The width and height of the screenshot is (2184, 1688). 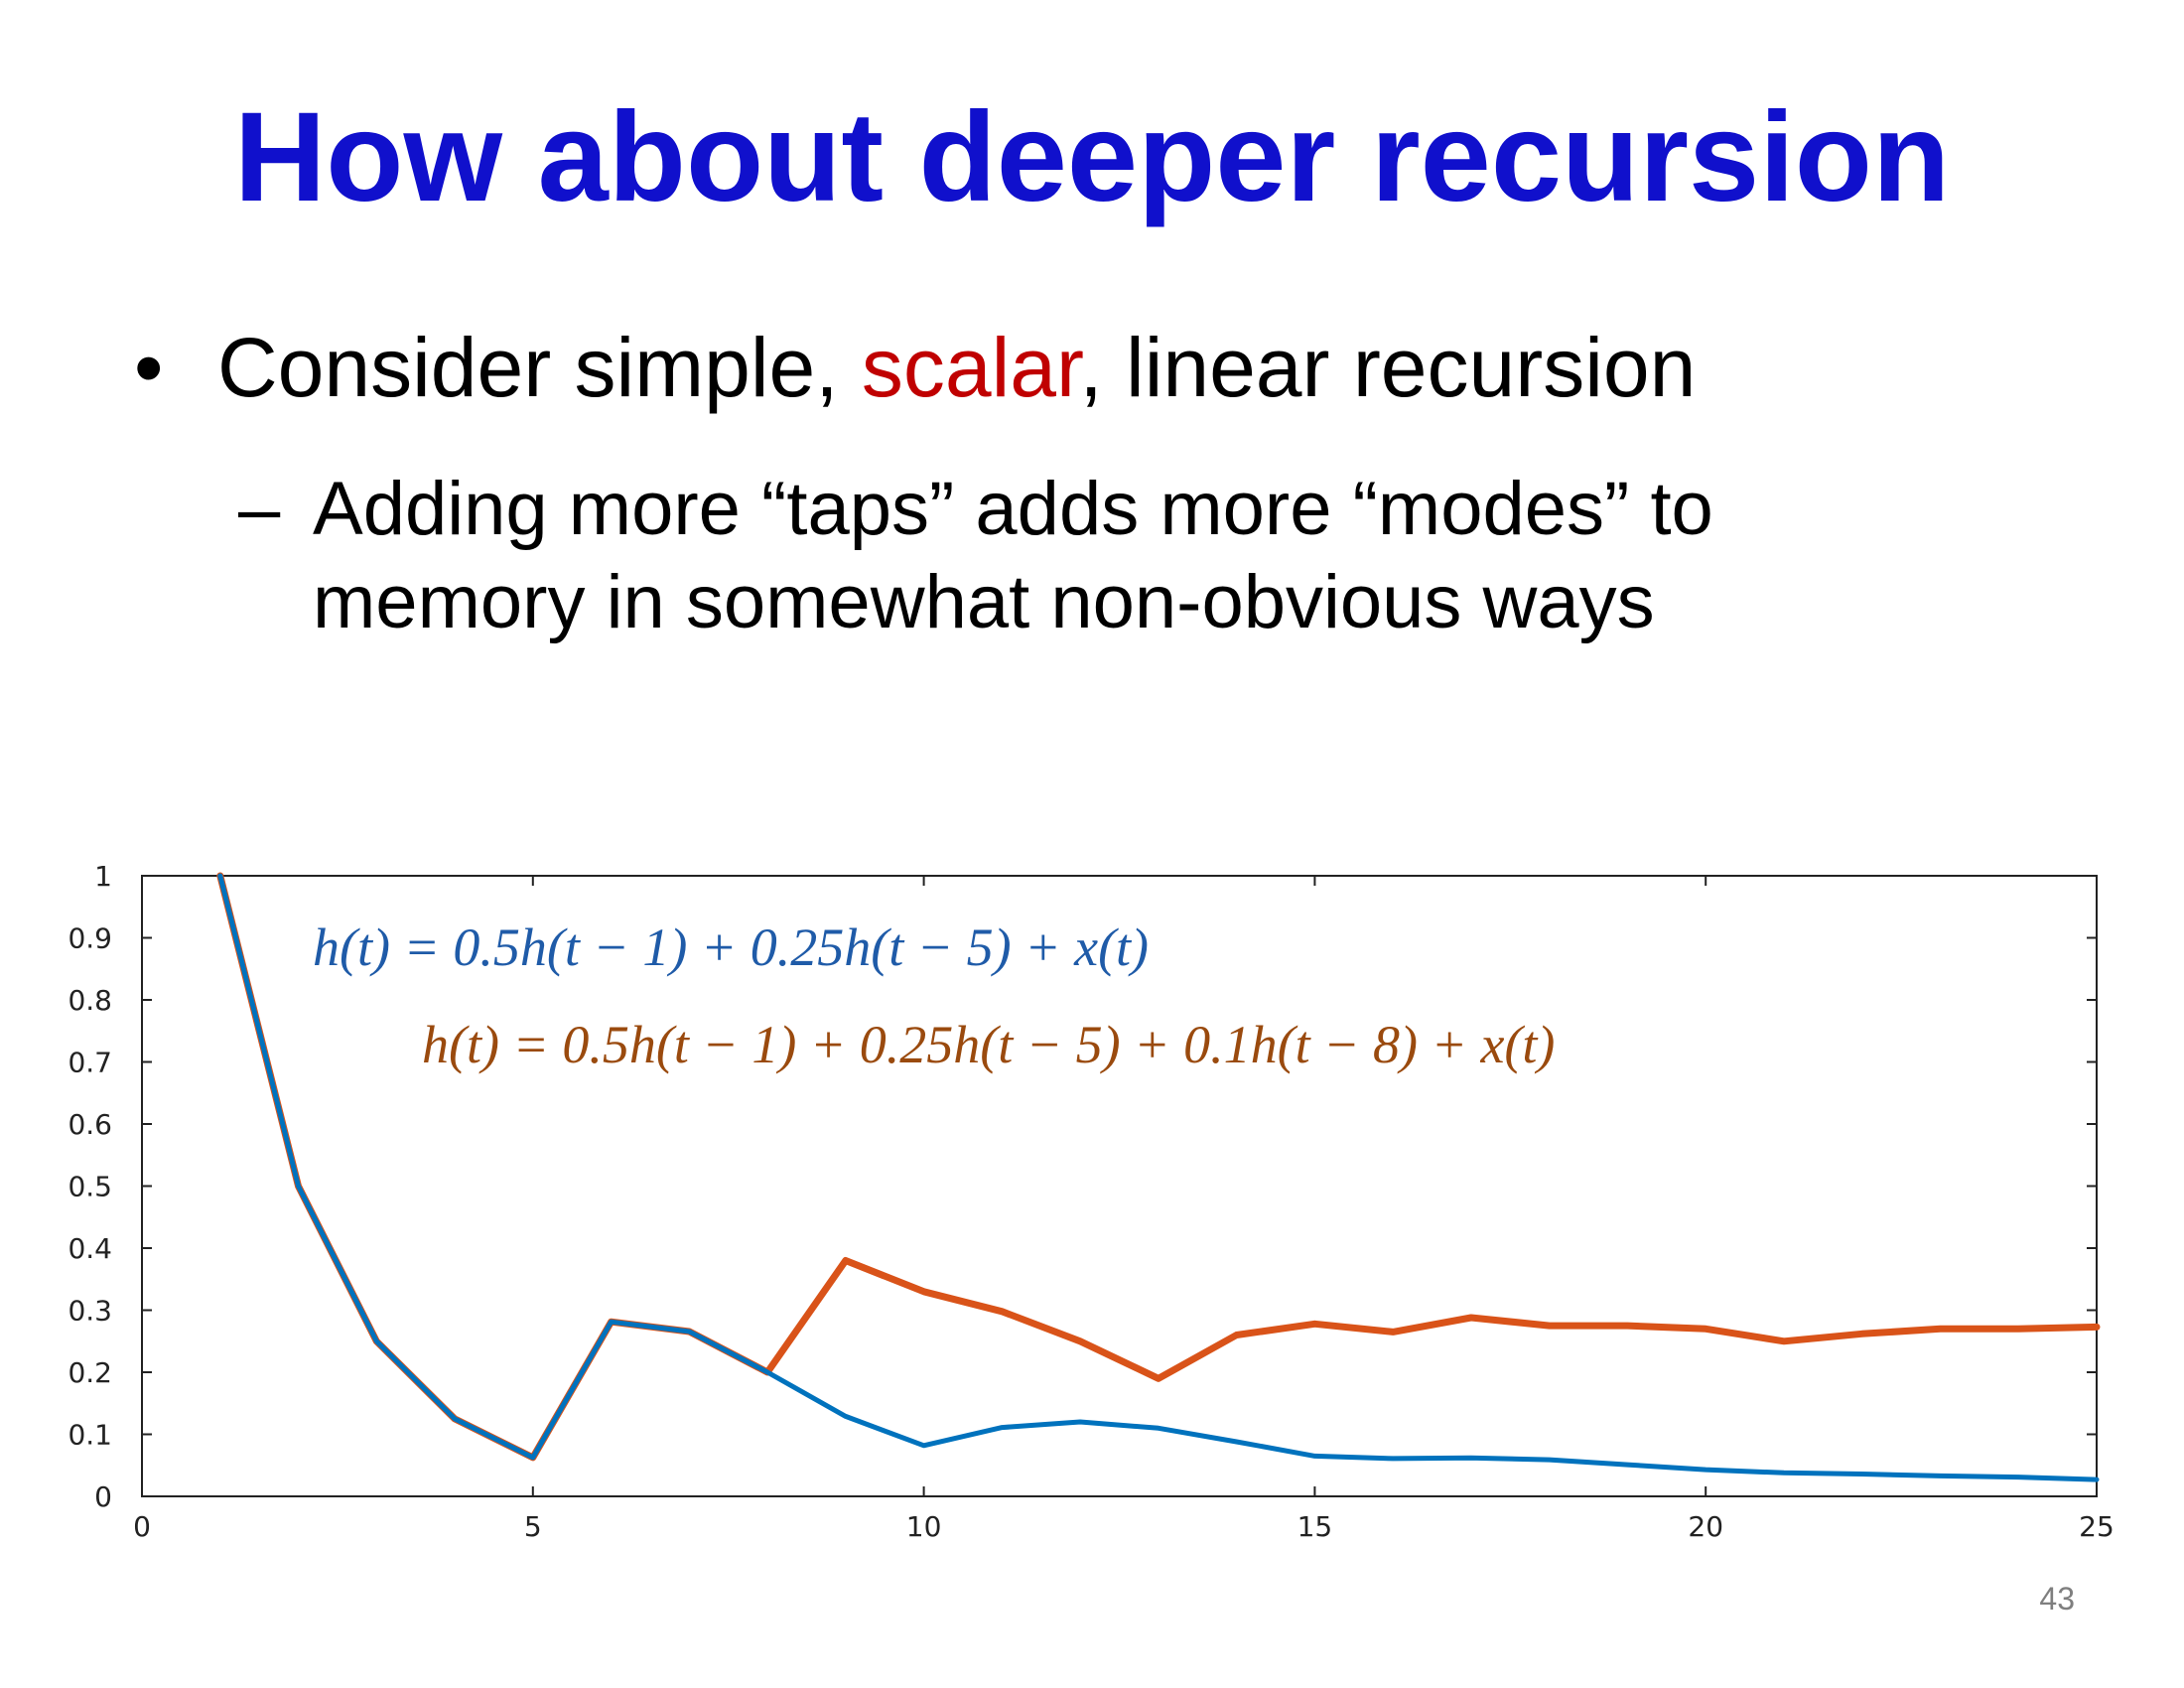 I want to click on x-tick-label: 0, so click(x=142, y=1526).